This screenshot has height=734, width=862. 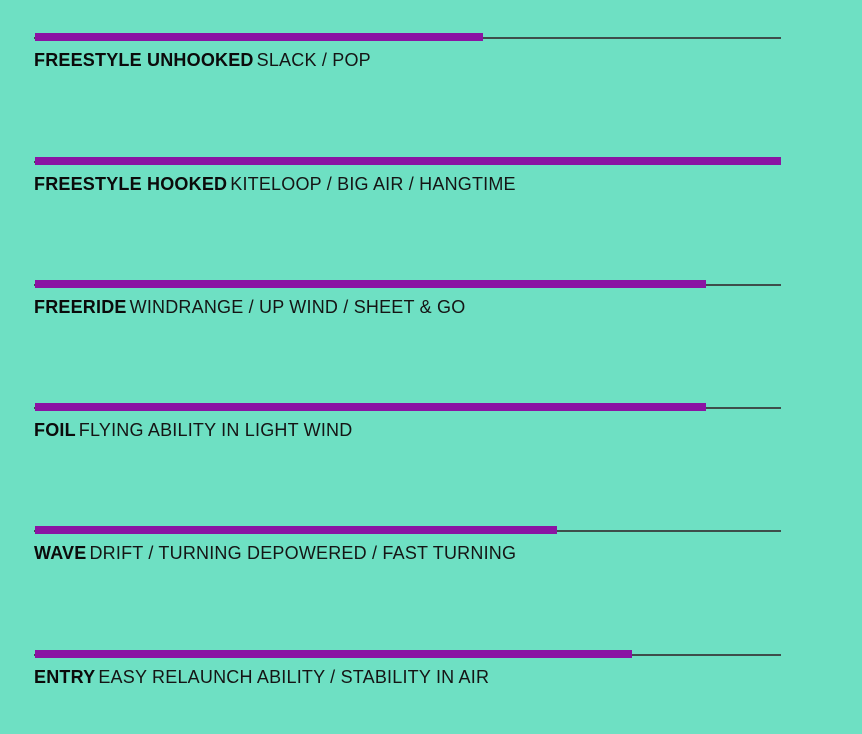 I want to click on rating-label: FREERIDE WINDRANGE / UP WIND / SHEET & GO, so click(x=249, y=307).